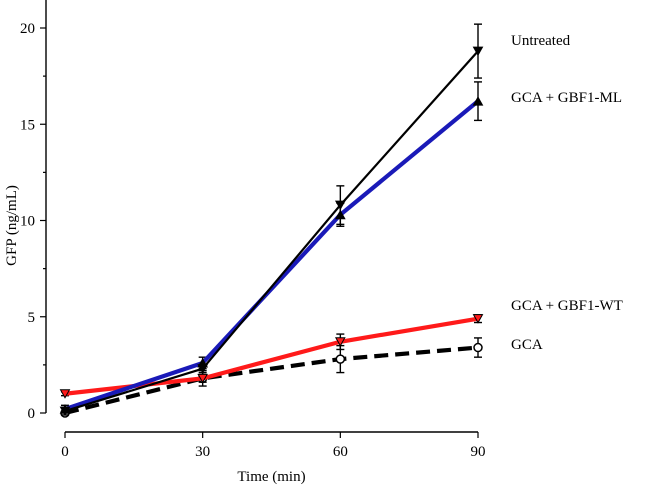 The height and width of the screenshot is (487, 646). Describe the element at coordinates (340, 452) in the screenshot. I see `x-tick-label: 60` at that location.